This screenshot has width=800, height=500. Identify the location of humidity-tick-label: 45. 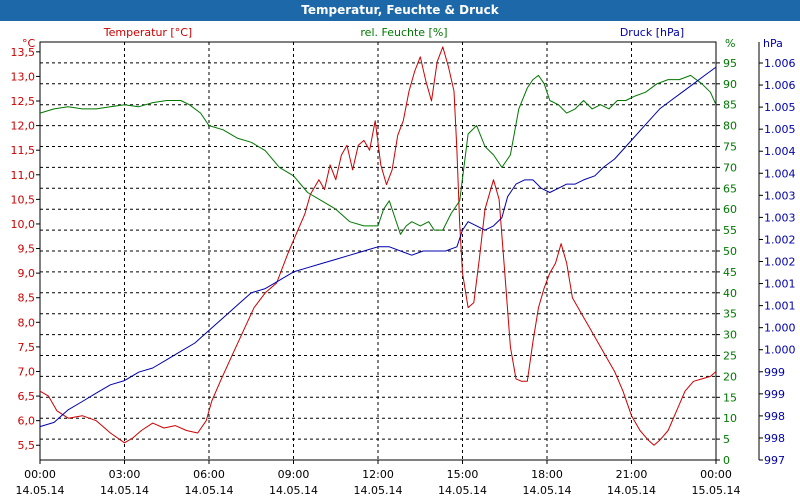
(730, 272).